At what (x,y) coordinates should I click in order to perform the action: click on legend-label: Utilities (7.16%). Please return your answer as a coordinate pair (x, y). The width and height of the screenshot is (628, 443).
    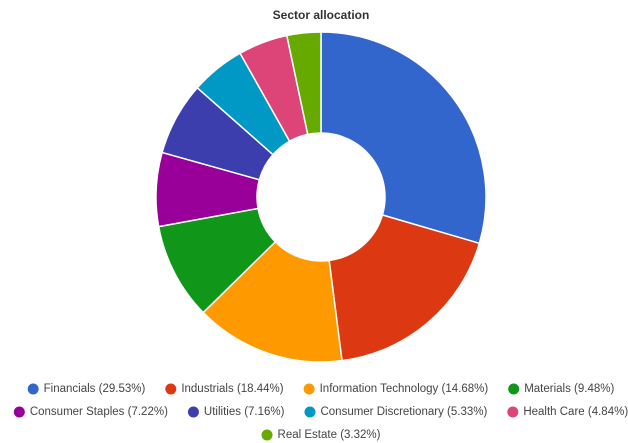
    Looking at the image, I should click on (244, 412).